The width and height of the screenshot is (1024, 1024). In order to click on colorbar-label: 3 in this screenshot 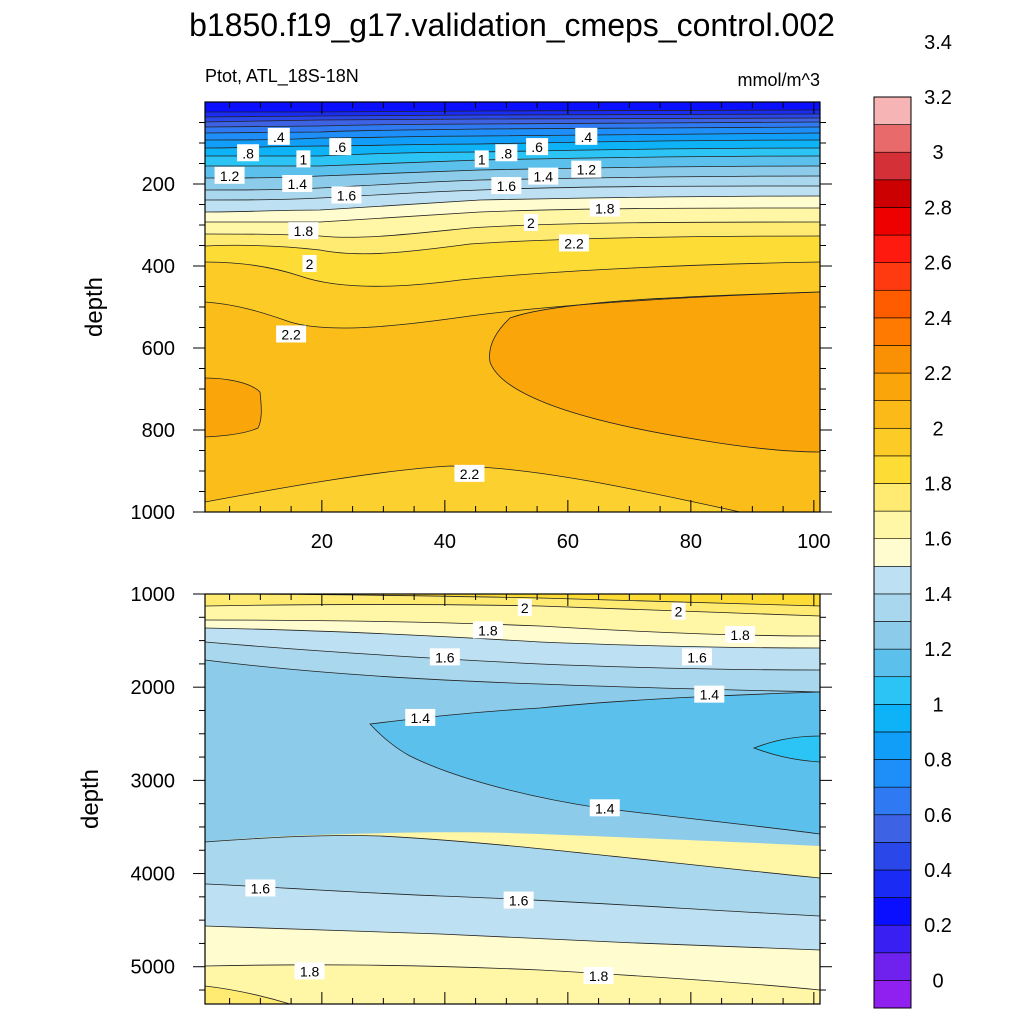, I will do `click(937, 153)`.